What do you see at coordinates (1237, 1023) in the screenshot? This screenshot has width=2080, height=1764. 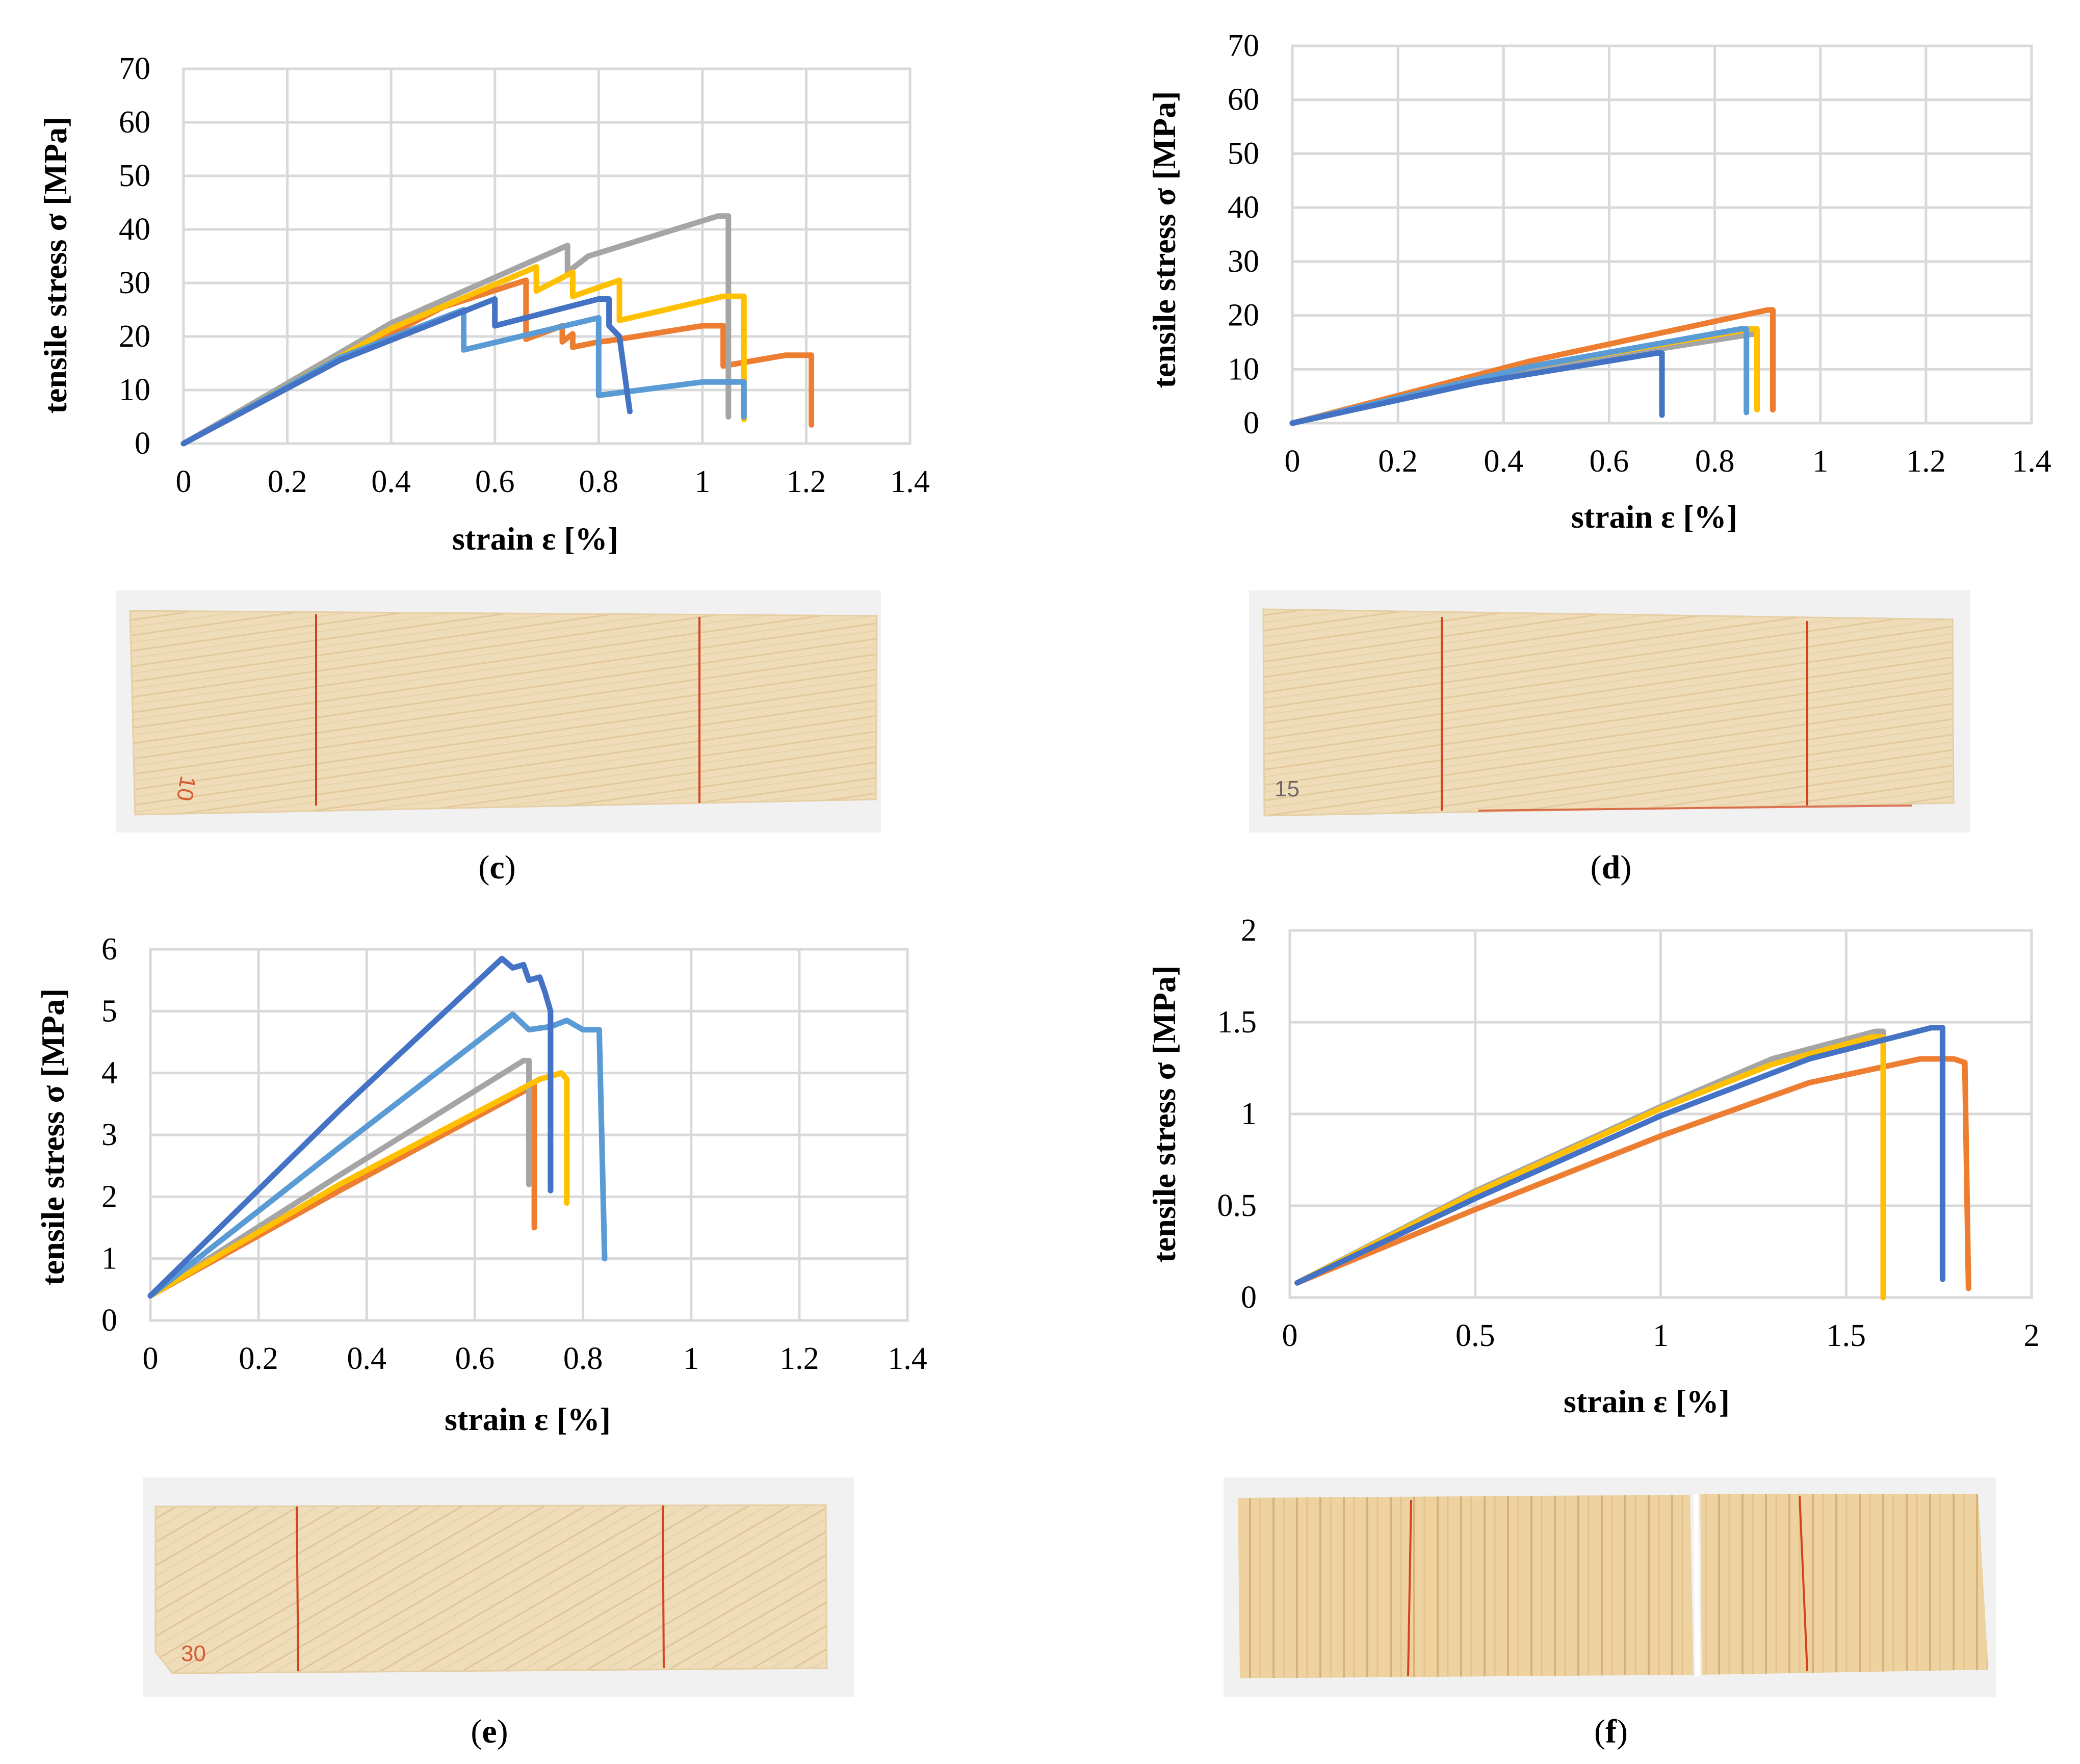 I see `chart-f-ytick-label: 1.5` at bounding box center [1237, 1023].